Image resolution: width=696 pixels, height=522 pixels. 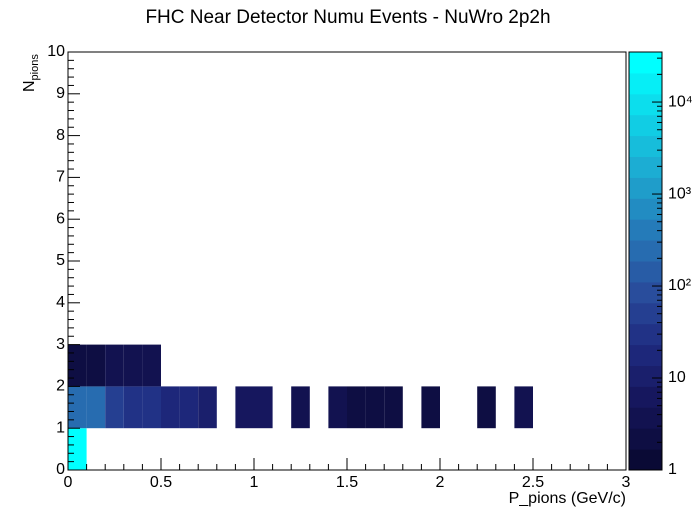 What do you see at coordinates (680, 101) in the screenshot?
I see `z-tick-label: 10⁴` at bounding box center [680, 101].